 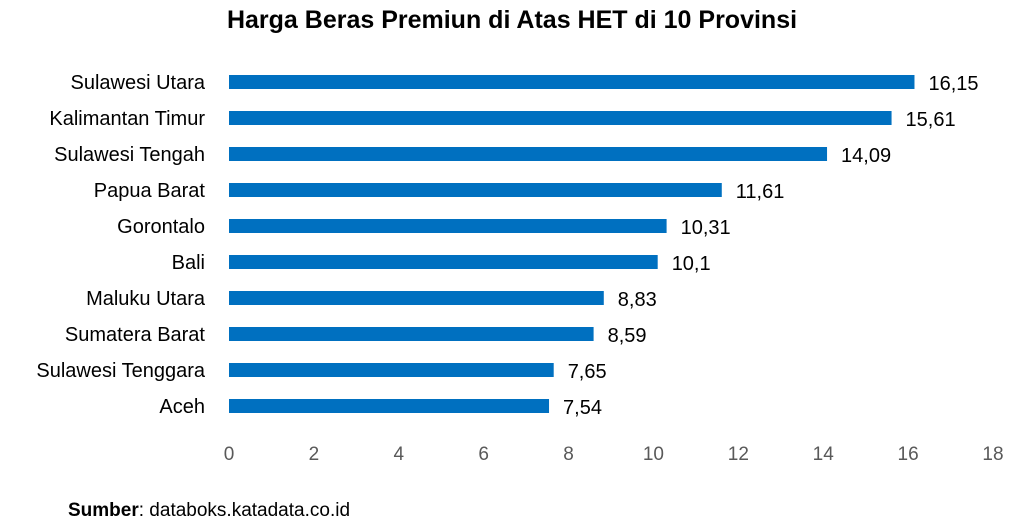 I want to click on x-tick-label: 4, so click(x=398, y=454).